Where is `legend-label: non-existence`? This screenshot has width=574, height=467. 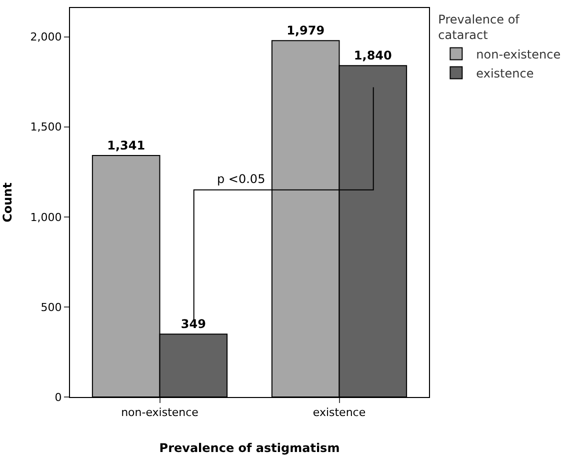 legend-label: non-existence is located at coordinates (518, 54).